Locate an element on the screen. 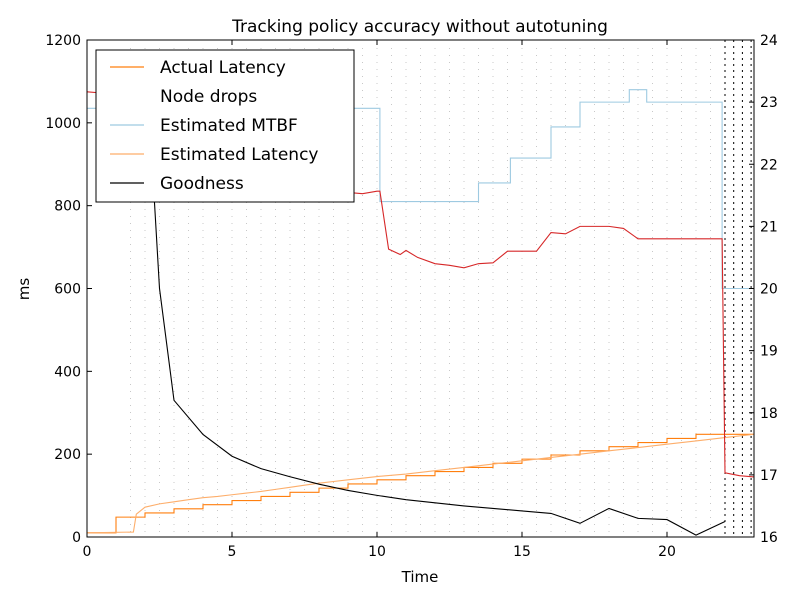  x-tick-label: 20 is located at coordinates (667, 552).